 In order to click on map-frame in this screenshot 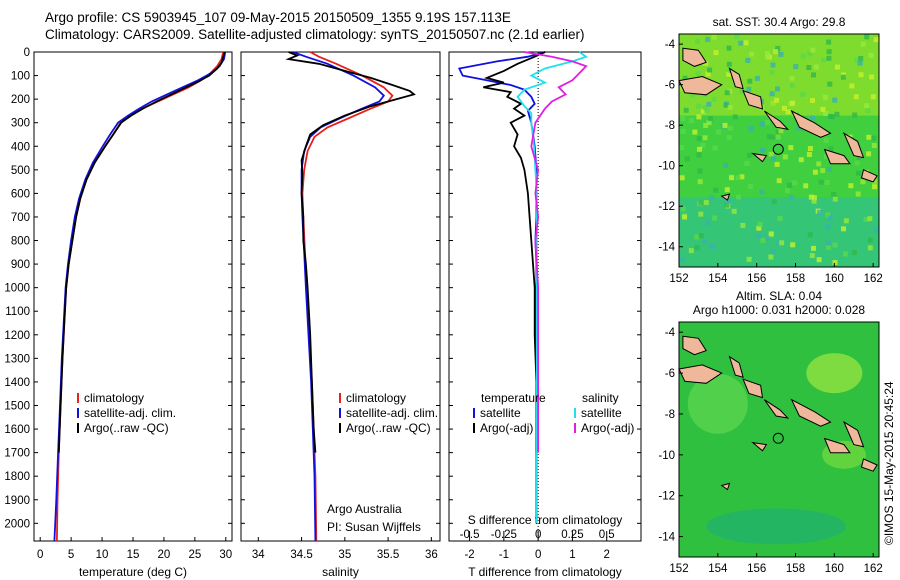, I will do `click(779, 150)`.